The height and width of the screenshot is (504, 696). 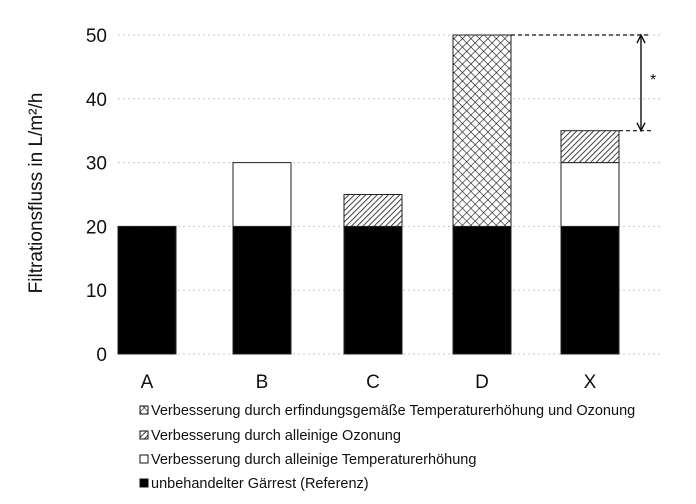 I want to click on x-tick-label: D, so click(x=482, y=382).